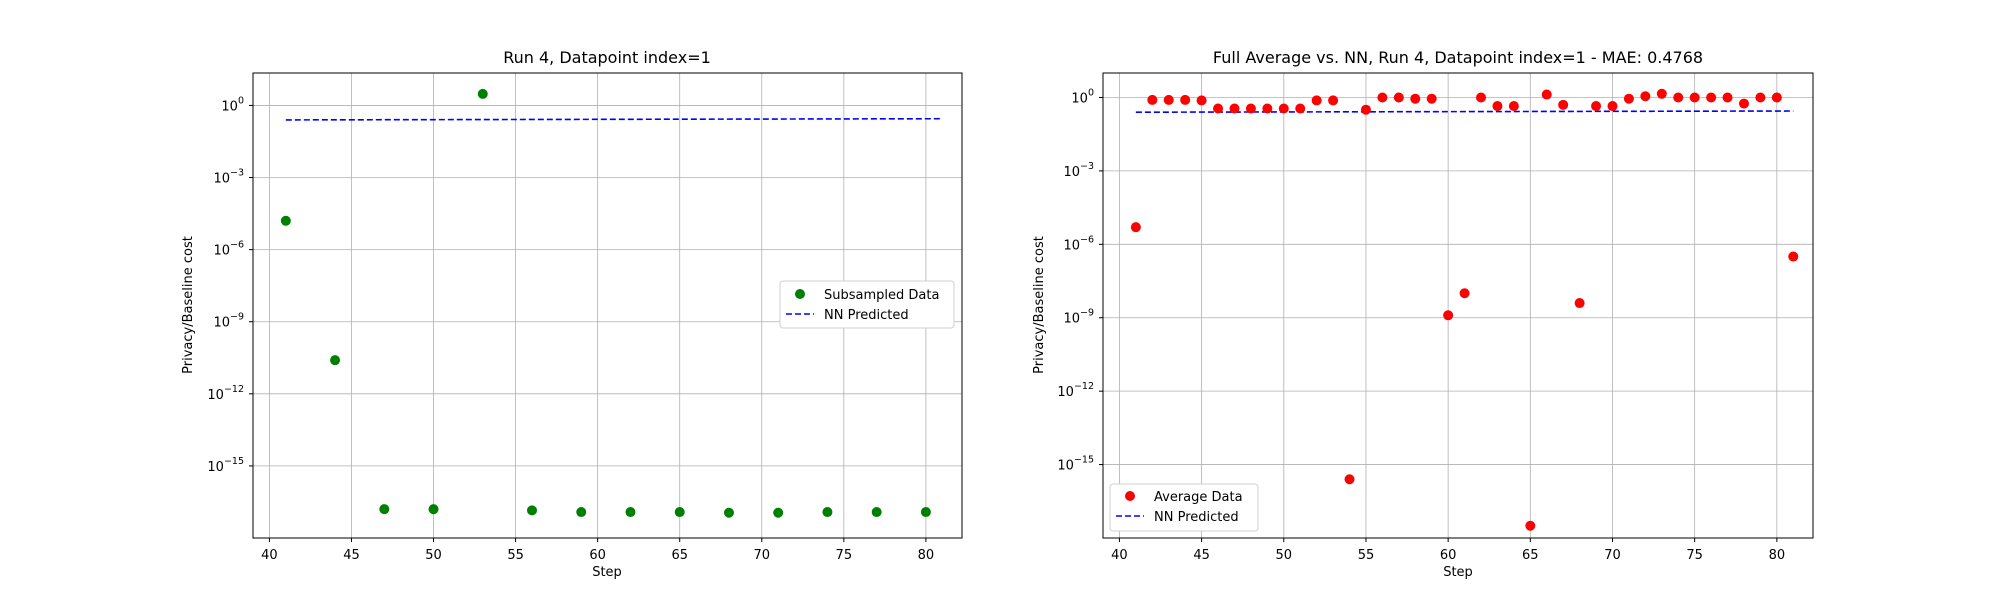  What do you see at coordinates (232, 104) in the screenshot?
I see `chart-left-ytick-label: 10⁰` at bounding box center [232, 104].